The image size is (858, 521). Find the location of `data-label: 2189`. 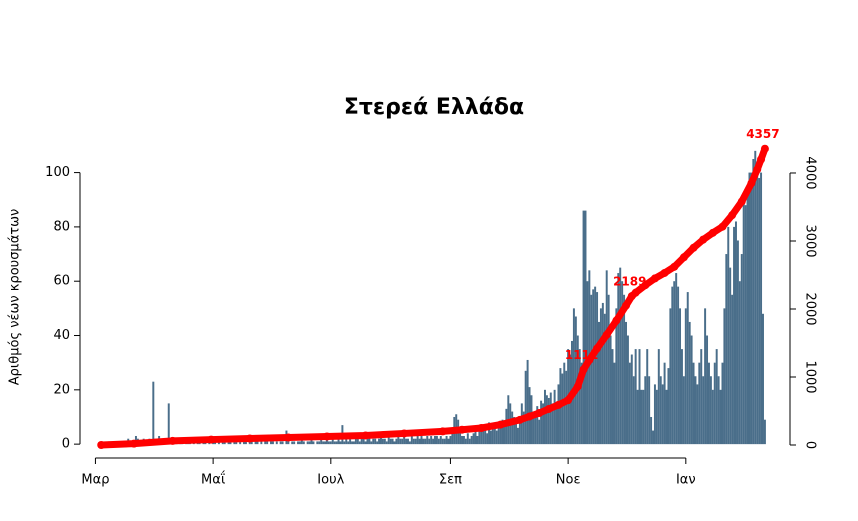

data-label: 2189 is located at coordinates (629, 282).